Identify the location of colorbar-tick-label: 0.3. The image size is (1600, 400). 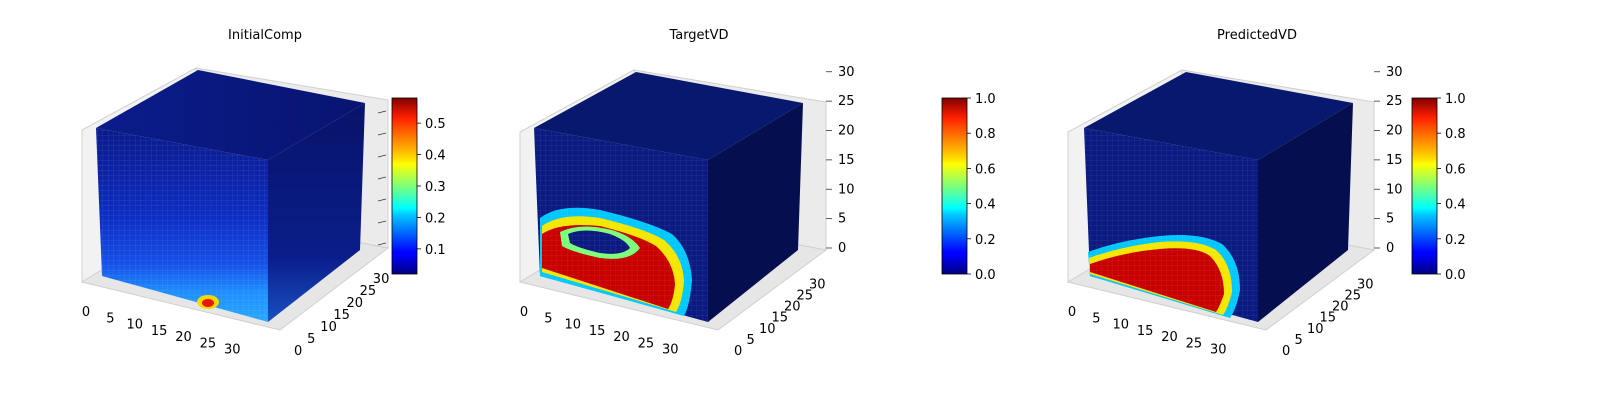
(435, 187).